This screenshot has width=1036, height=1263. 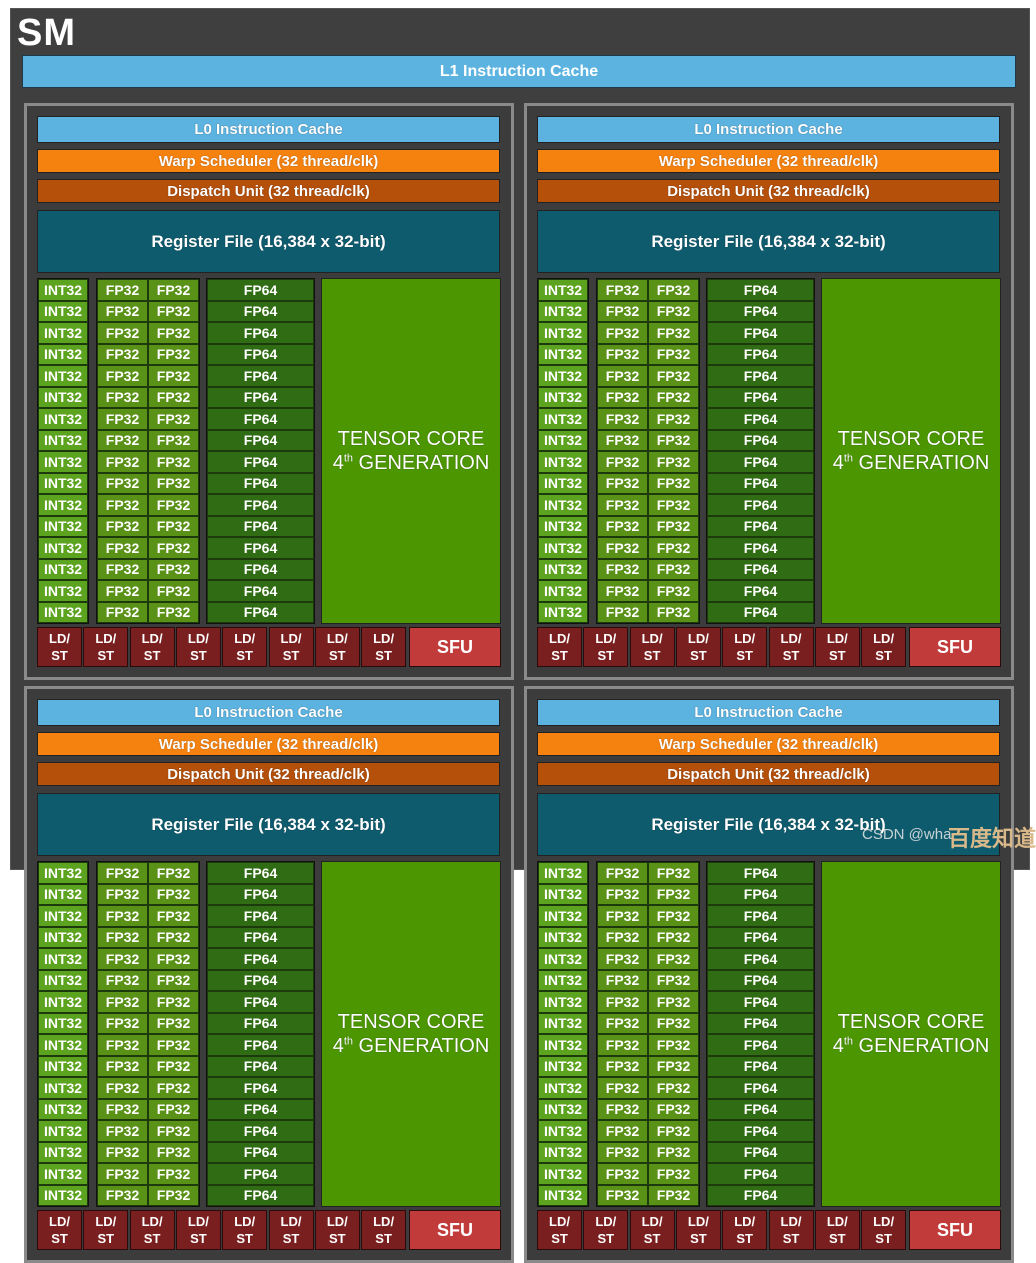 What do you see at coordinates (338, 1046) in the screenshot?
I see `tensor-generation-number: 4` at bounding box center [338, 1046].